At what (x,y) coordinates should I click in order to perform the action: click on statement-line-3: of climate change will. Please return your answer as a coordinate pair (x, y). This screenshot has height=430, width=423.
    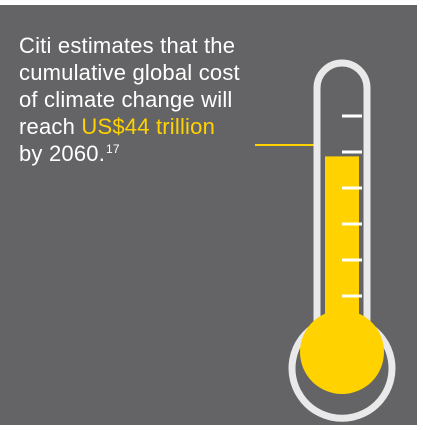
    Looking at the image, I should click on (126, 99).